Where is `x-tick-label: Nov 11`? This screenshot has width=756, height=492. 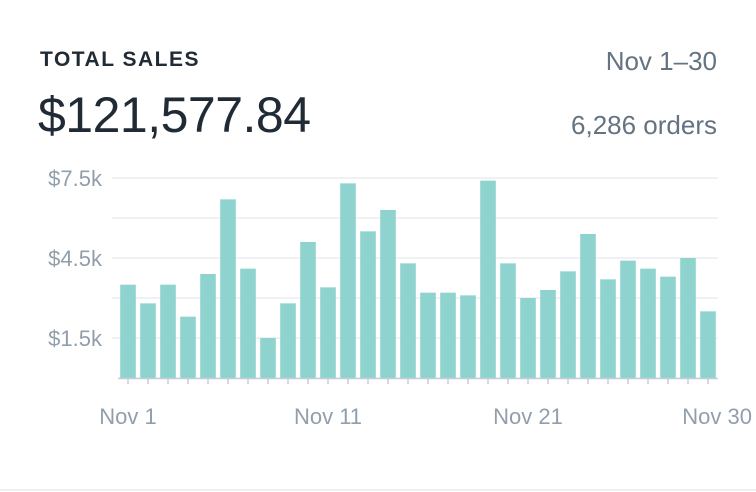
x-tick-label: Nov 11 is located at coordinates (328, 416).